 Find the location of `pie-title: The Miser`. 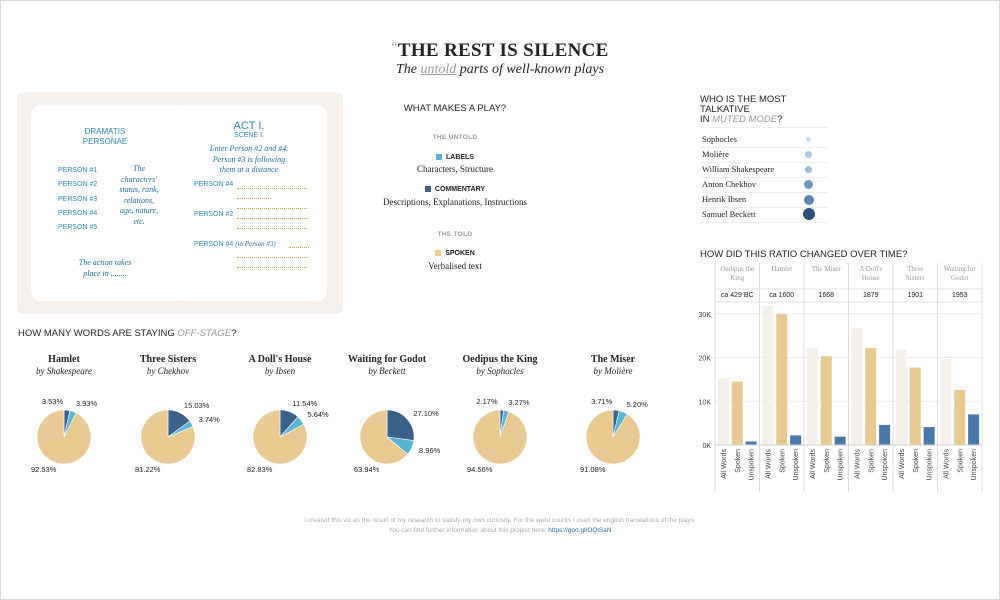

pie-title: The Miser is located at coordinates (613, 359).